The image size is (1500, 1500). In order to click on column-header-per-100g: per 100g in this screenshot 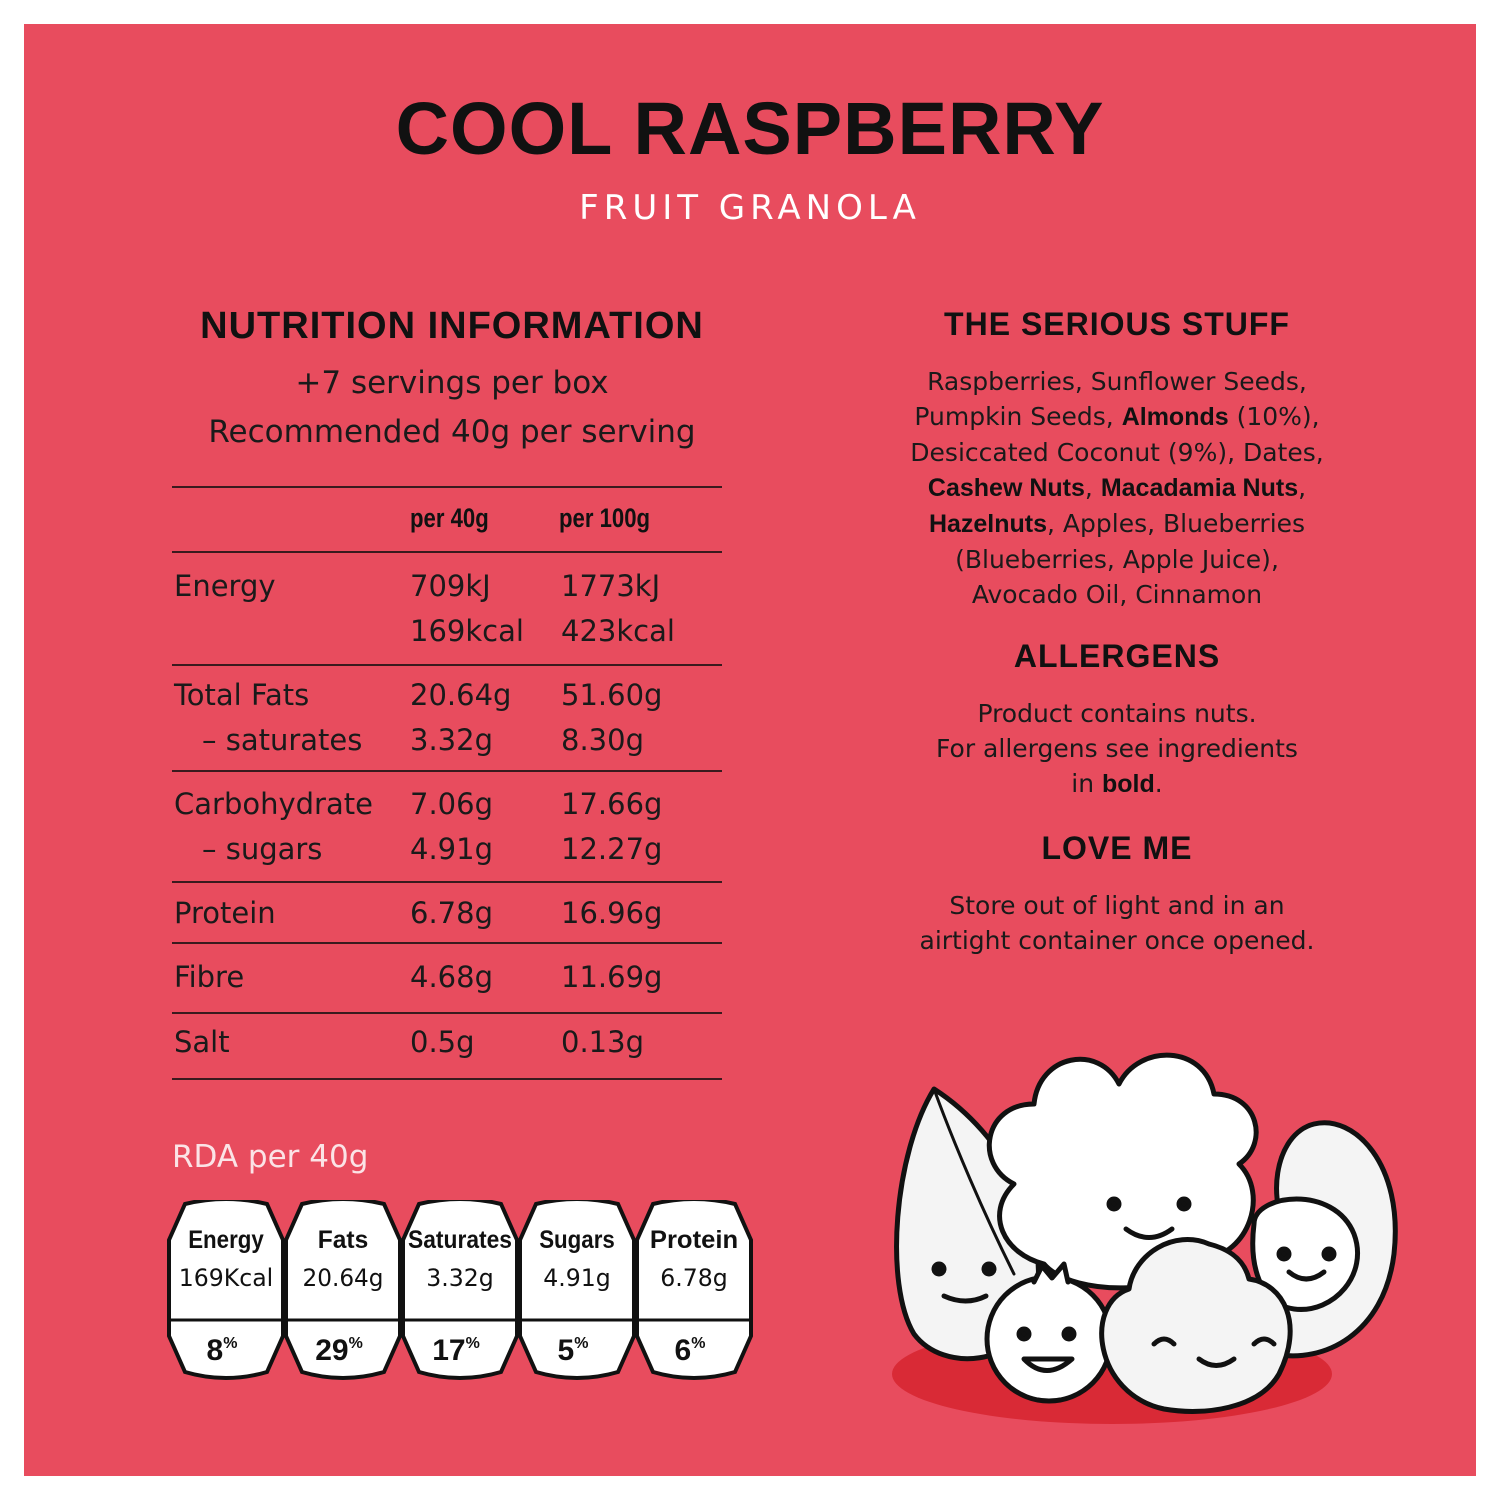, I will do `click(605, 518)`.